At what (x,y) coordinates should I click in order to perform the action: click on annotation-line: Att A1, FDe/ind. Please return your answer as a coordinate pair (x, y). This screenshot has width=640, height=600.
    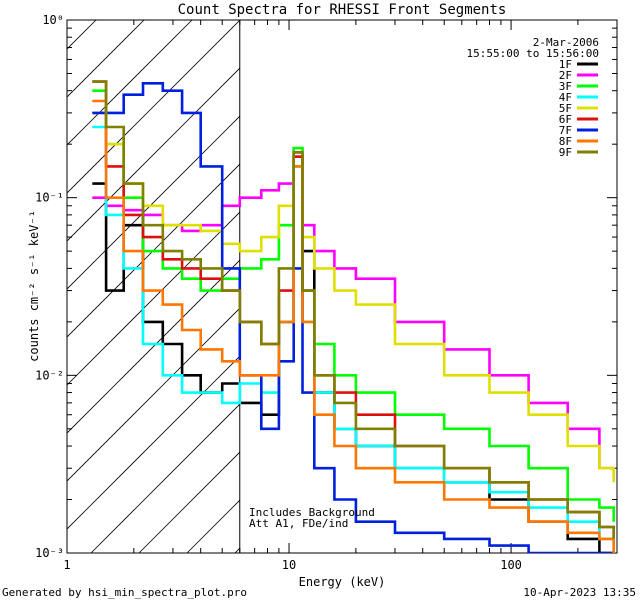
    Looking at the image, I should click on (298, 523).